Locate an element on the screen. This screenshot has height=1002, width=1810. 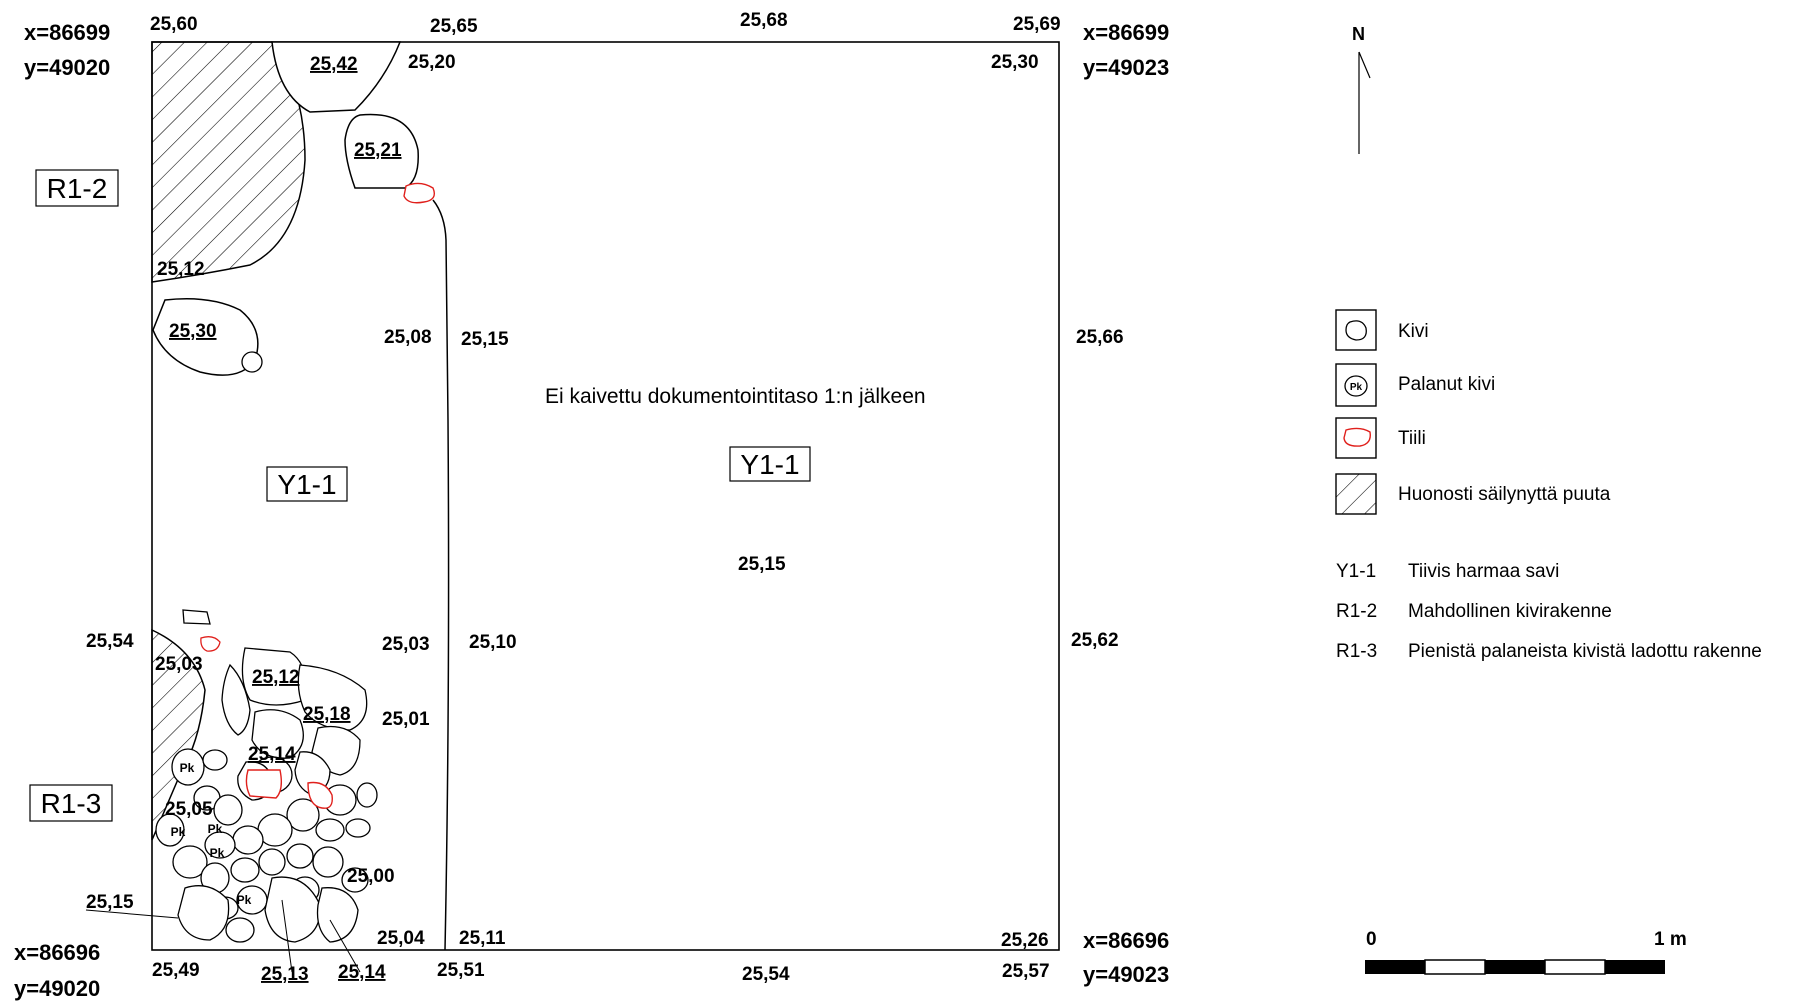
elev-bottom-right: 25,57 is located at coordinates (1026, 971).